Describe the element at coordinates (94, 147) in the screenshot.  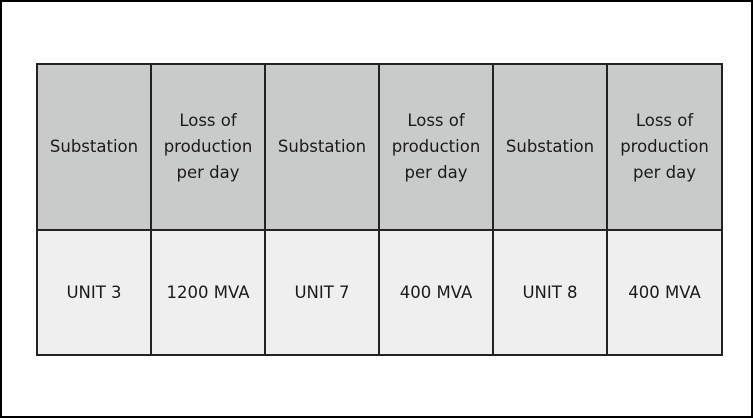
I see `header-cell-substation-1: Substation` at that location.